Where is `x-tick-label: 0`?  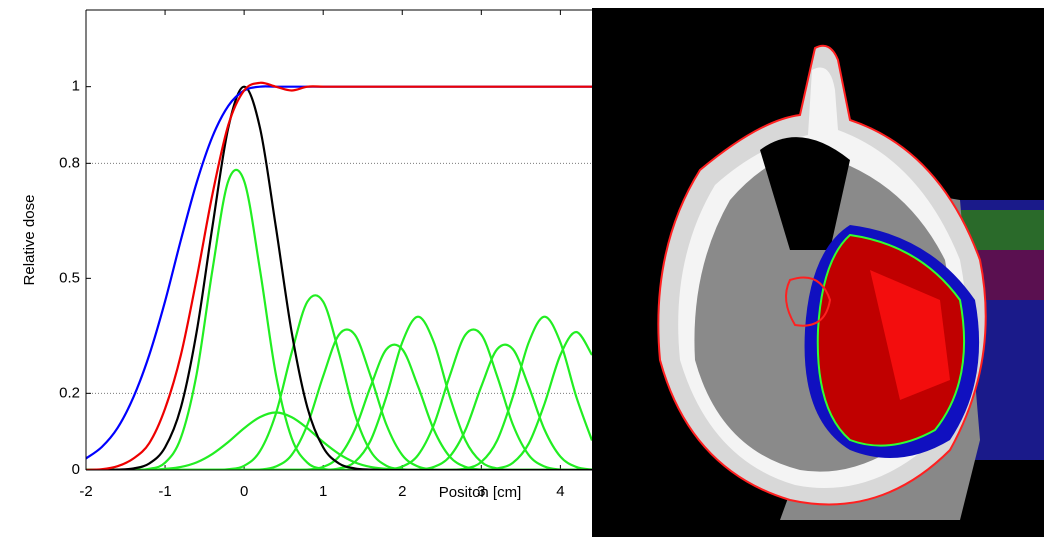
x-tick-label: 0 is located at coordinates (244, 491).